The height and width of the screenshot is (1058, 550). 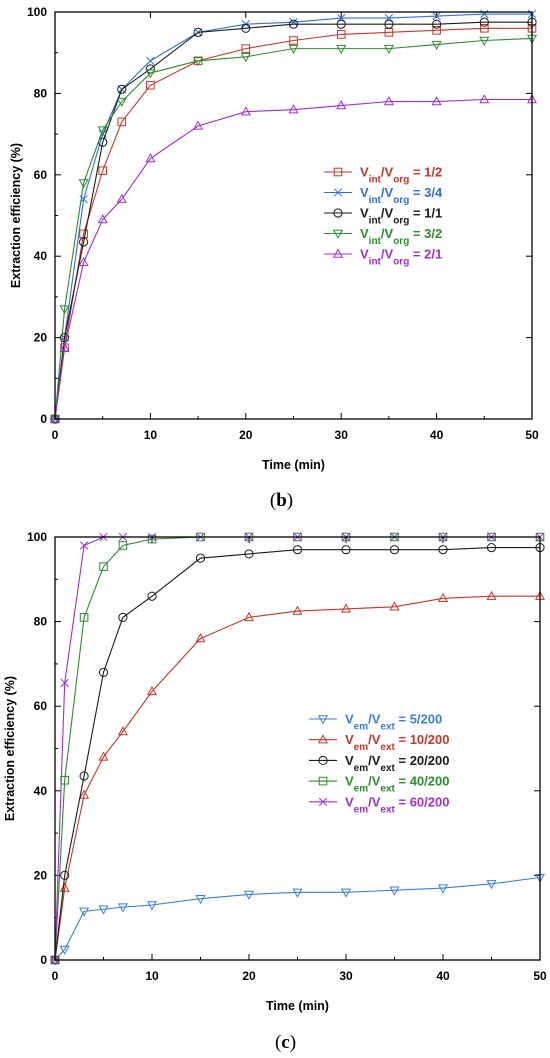 I want to click on y-tick-label: 40, so click(x=41, y=256).